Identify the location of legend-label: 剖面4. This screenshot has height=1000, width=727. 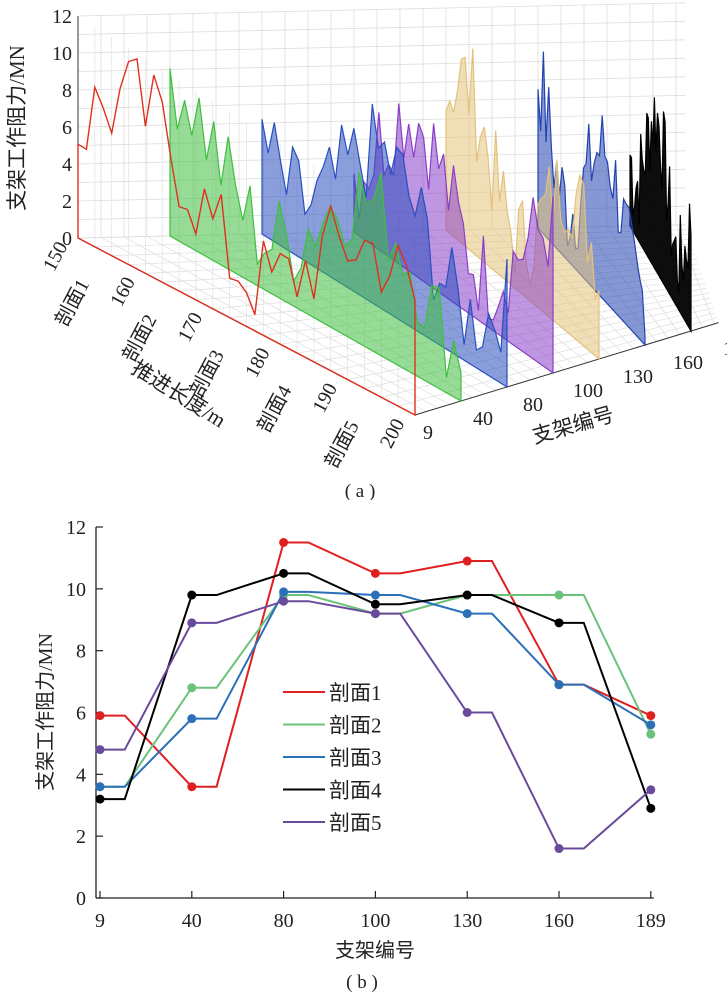
(355, 791).